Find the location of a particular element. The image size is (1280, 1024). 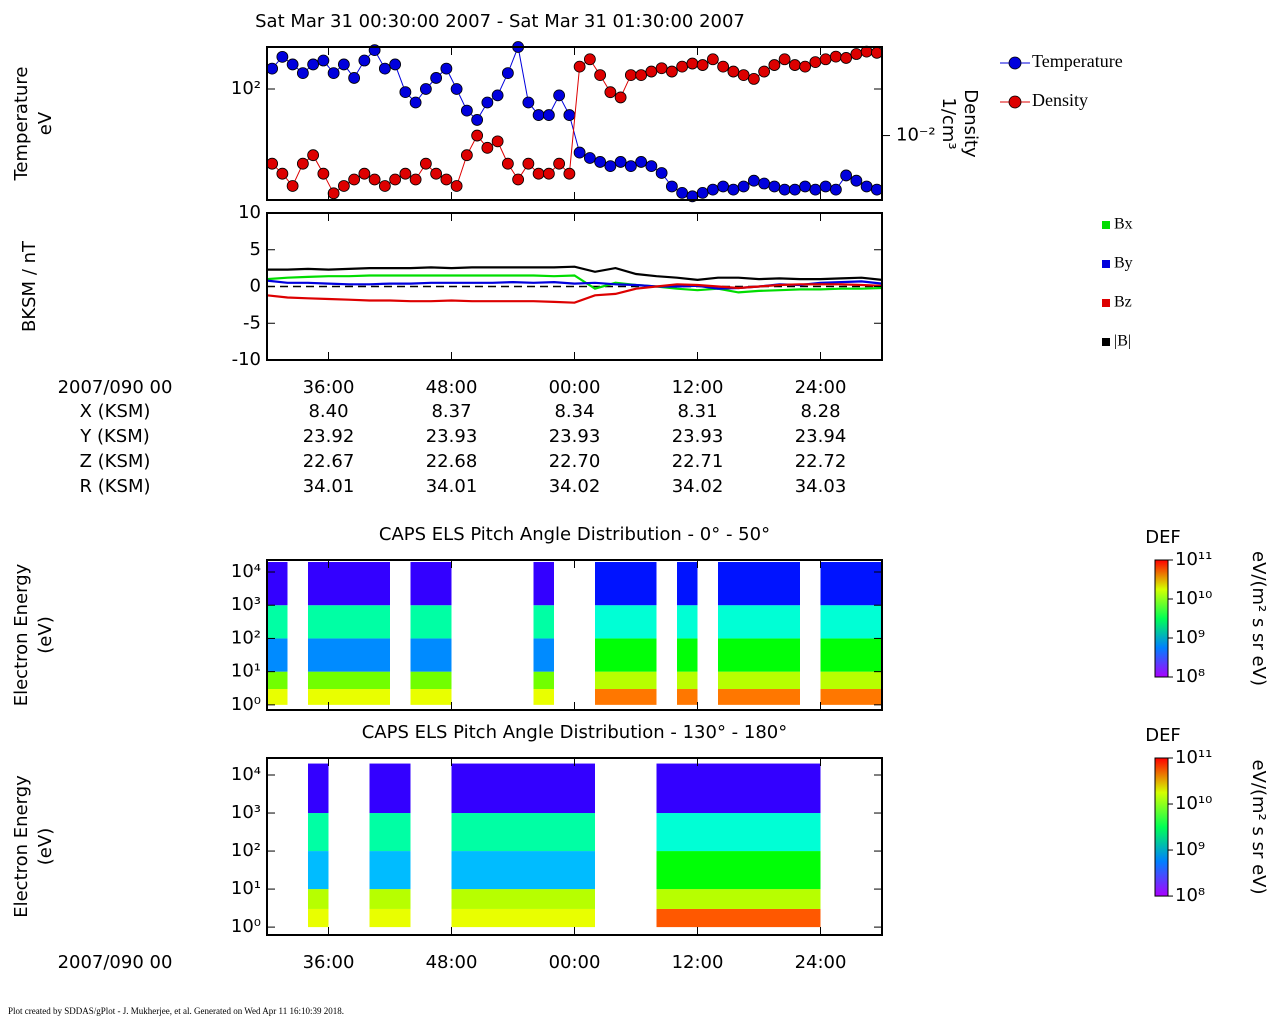

y2-axis-label: Density is located at coordinates (970, 123).